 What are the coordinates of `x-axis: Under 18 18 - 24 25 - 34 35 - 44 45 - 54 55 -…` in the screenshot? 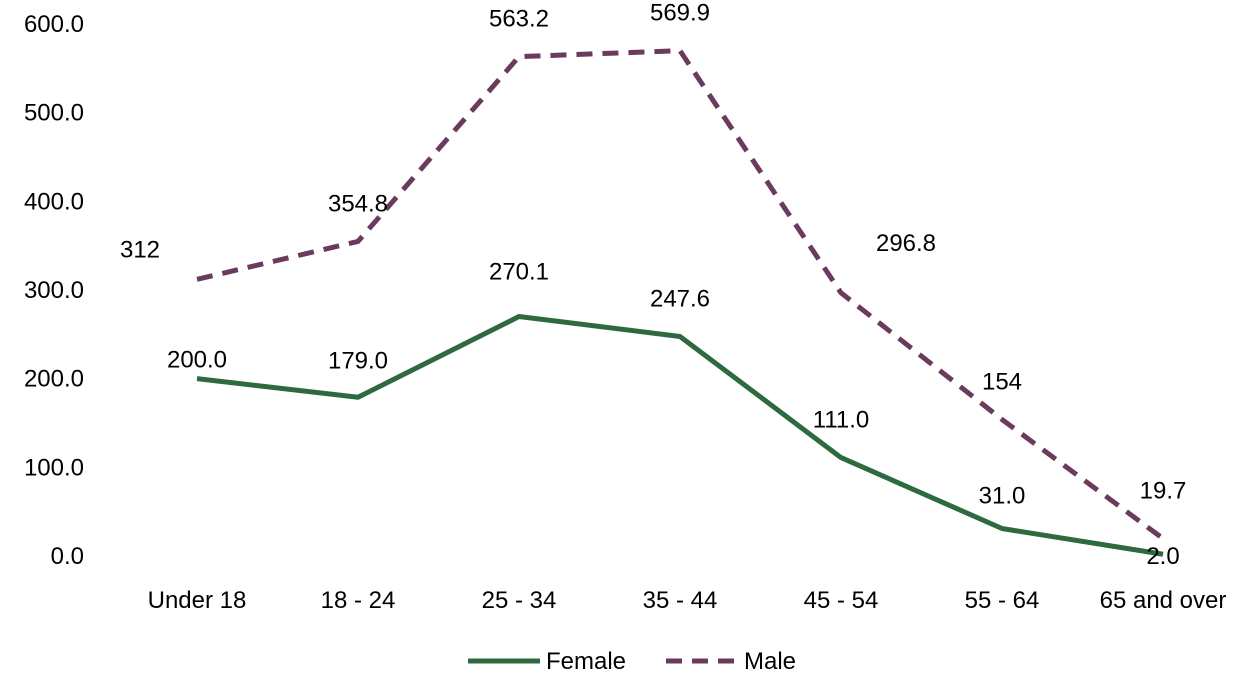 It's located at (687, 600).